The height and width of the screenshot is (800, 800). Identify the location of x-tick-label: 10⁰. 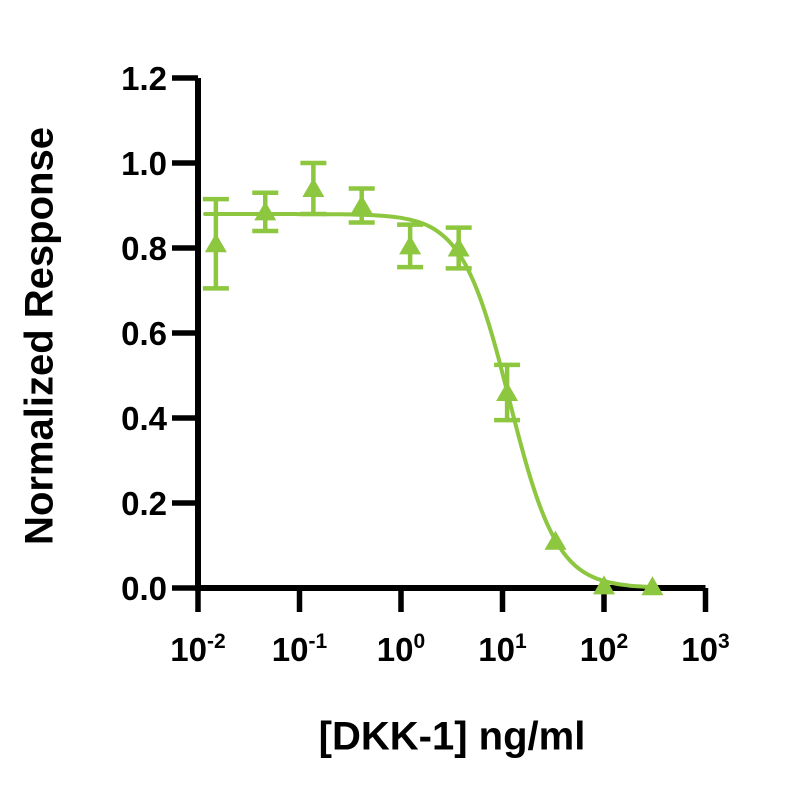
(401, 649).